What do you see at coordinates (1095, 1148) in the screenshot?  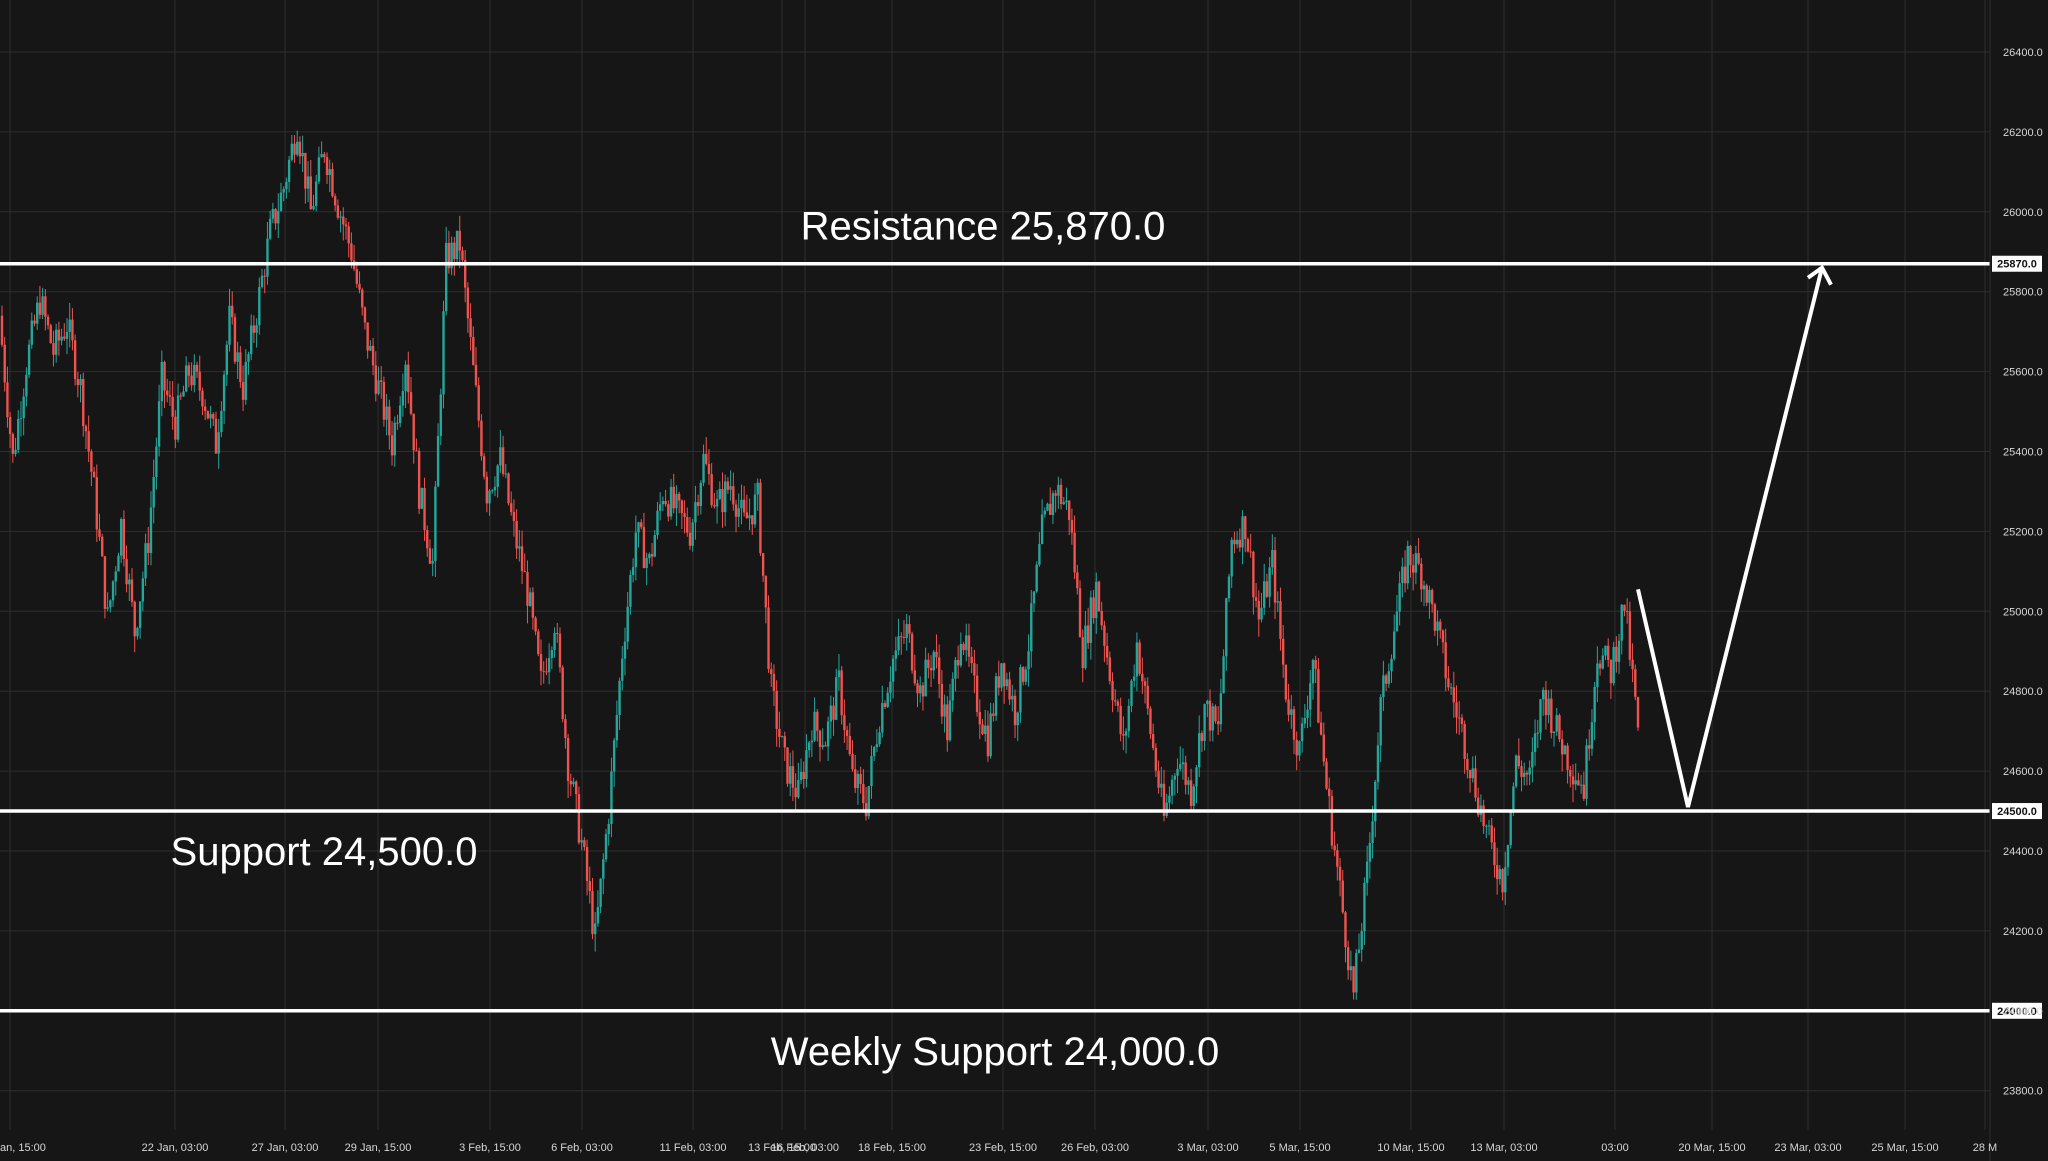 I see `x-tick-label: 26 Feb, 03:00` at bounding box center [1095, 1148].